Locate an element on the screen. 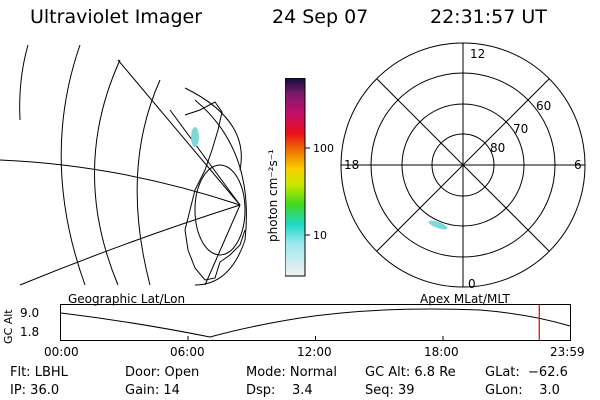  status-dsp: Dsp: 3.4 is located at coordinates (279, 390).